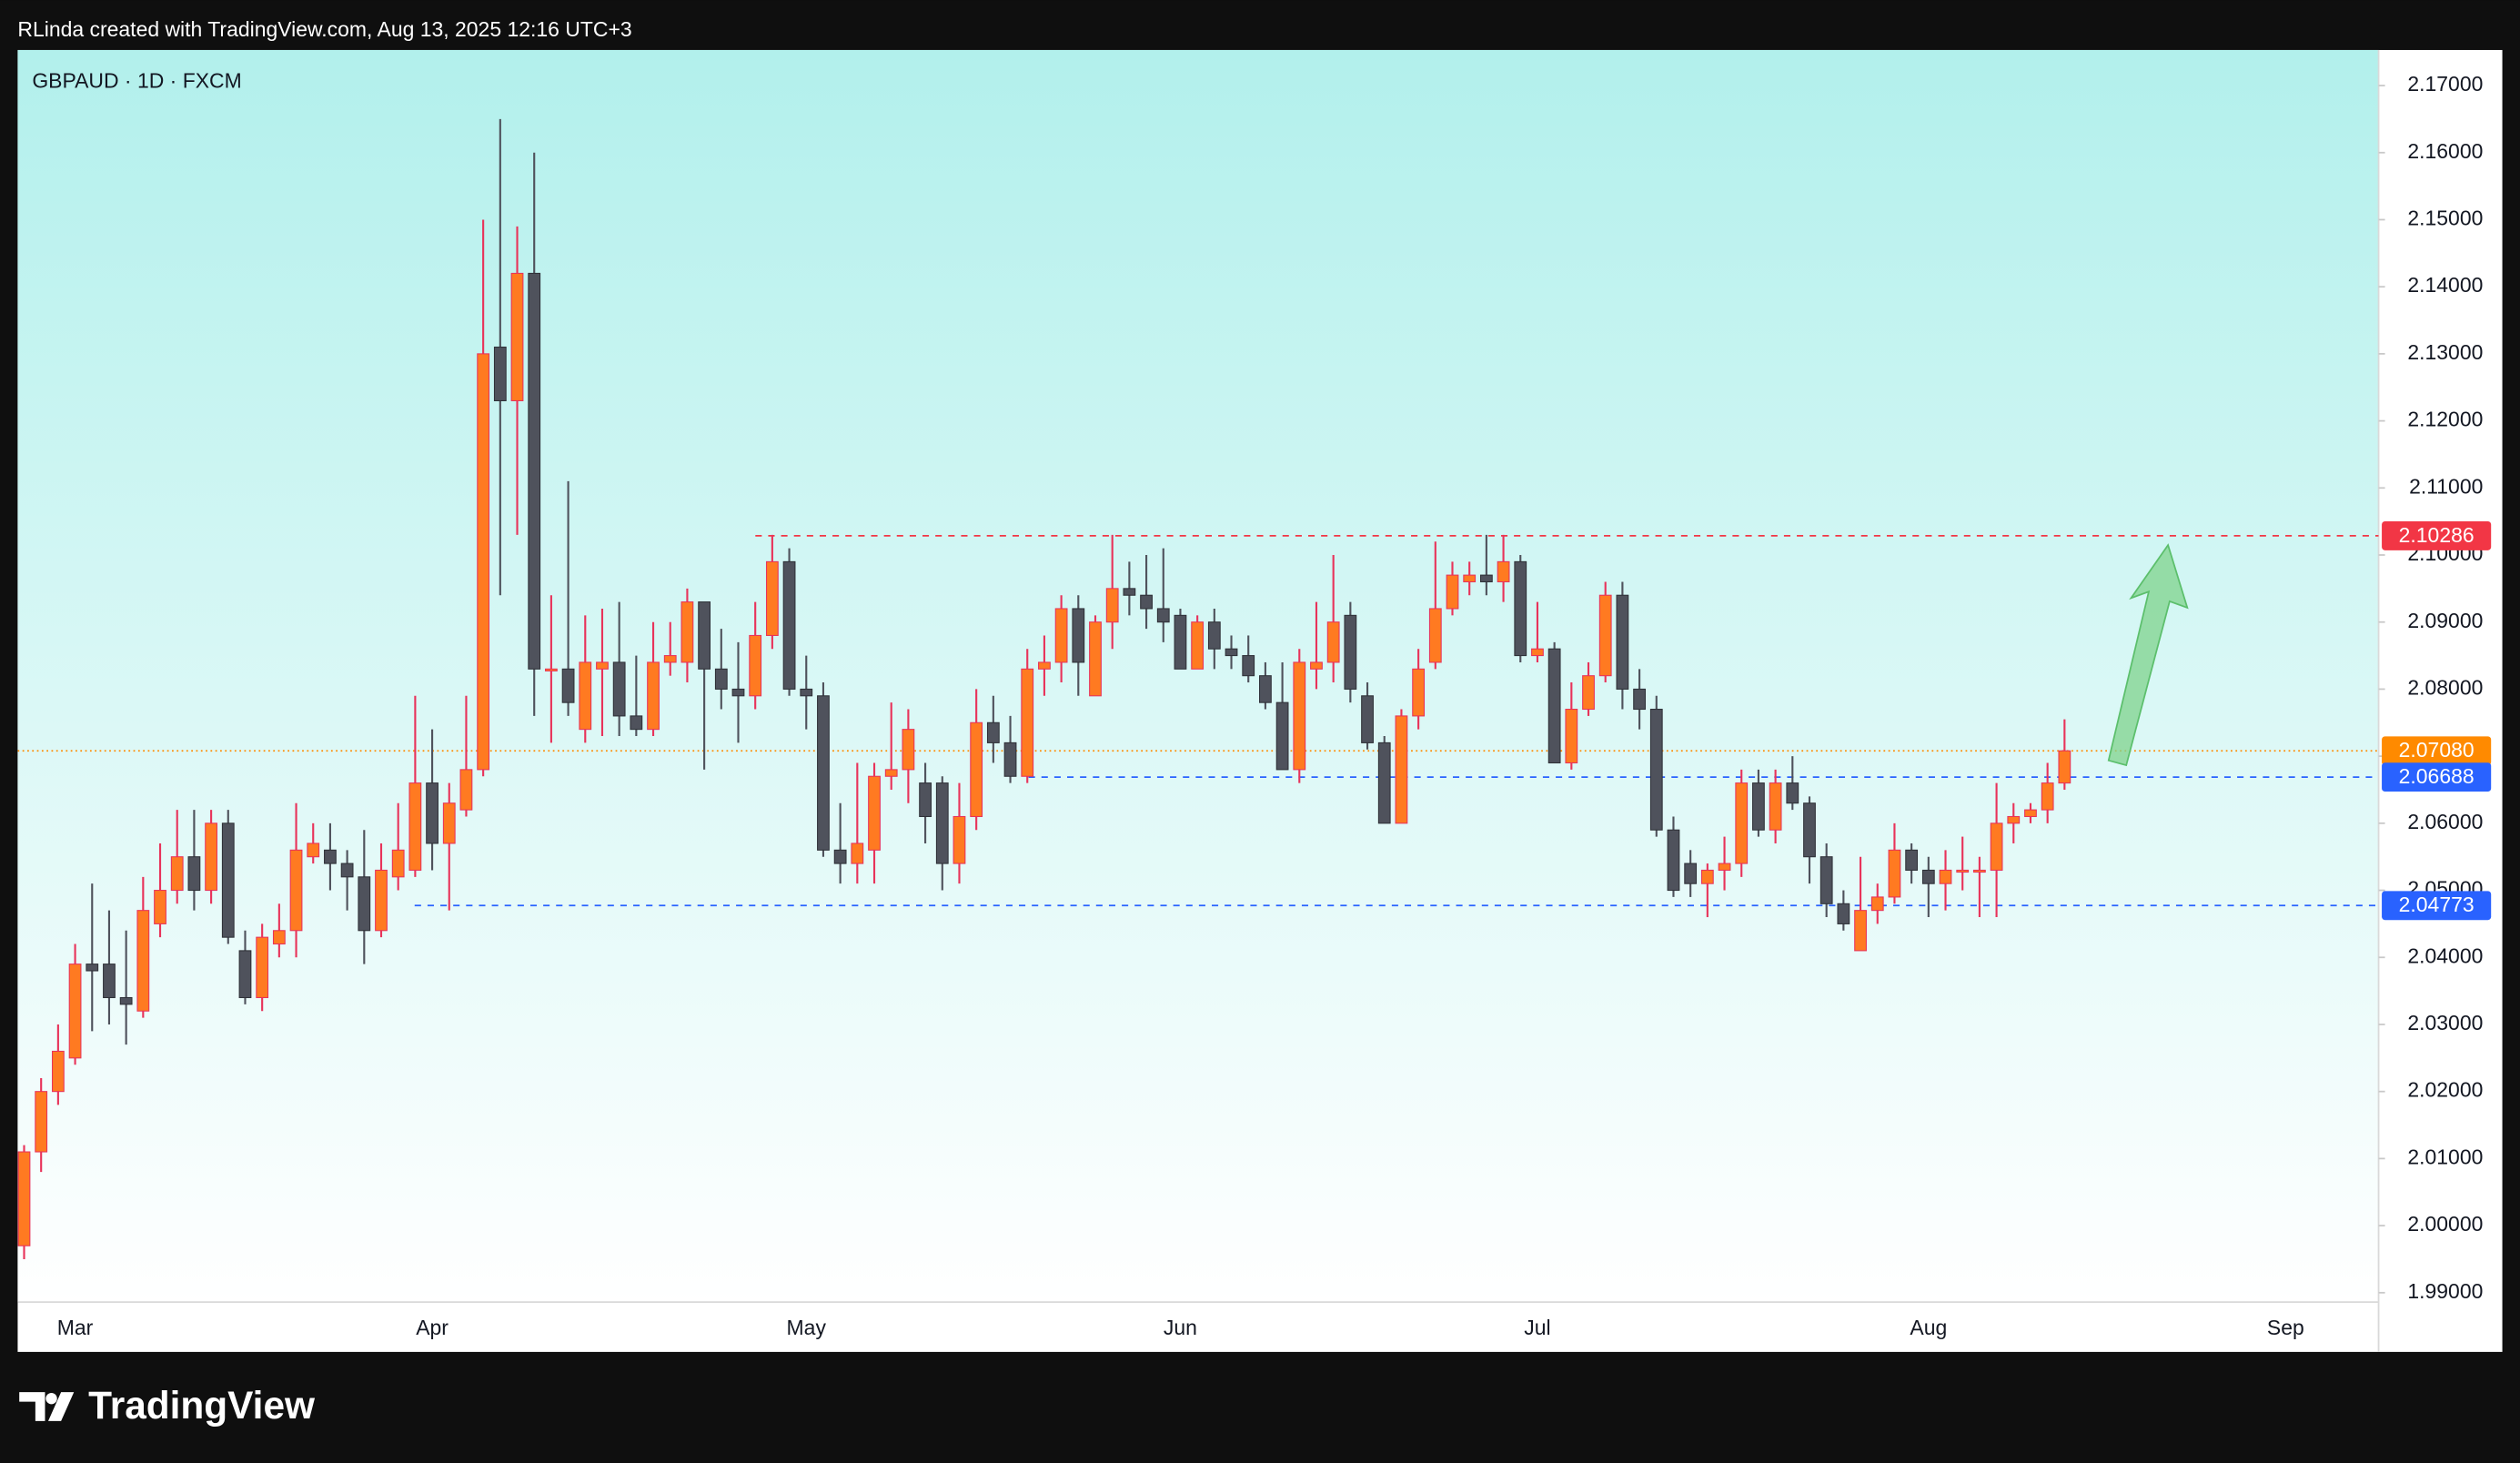  I want to click on x-tick-label: Jun, so click(1181, 1327).